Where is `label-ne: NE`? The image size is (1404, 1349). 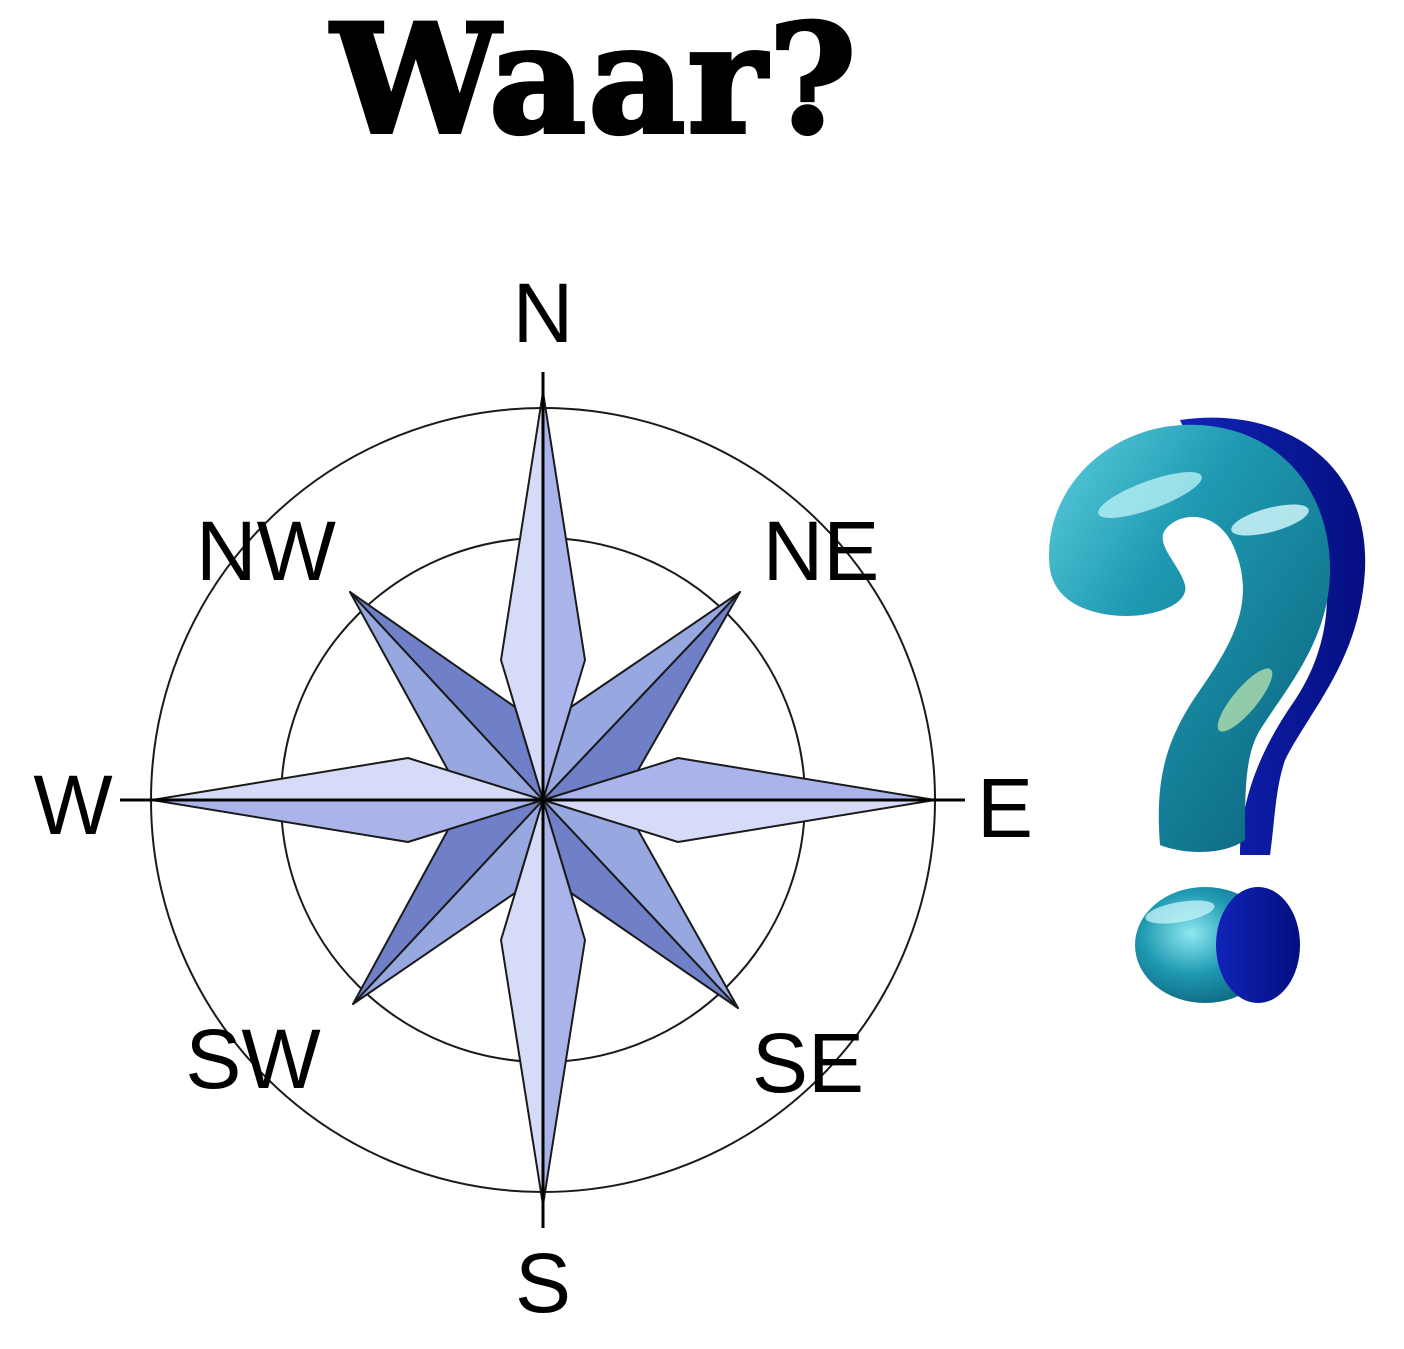
label-ne: NE is located at coordinates (821, 551).